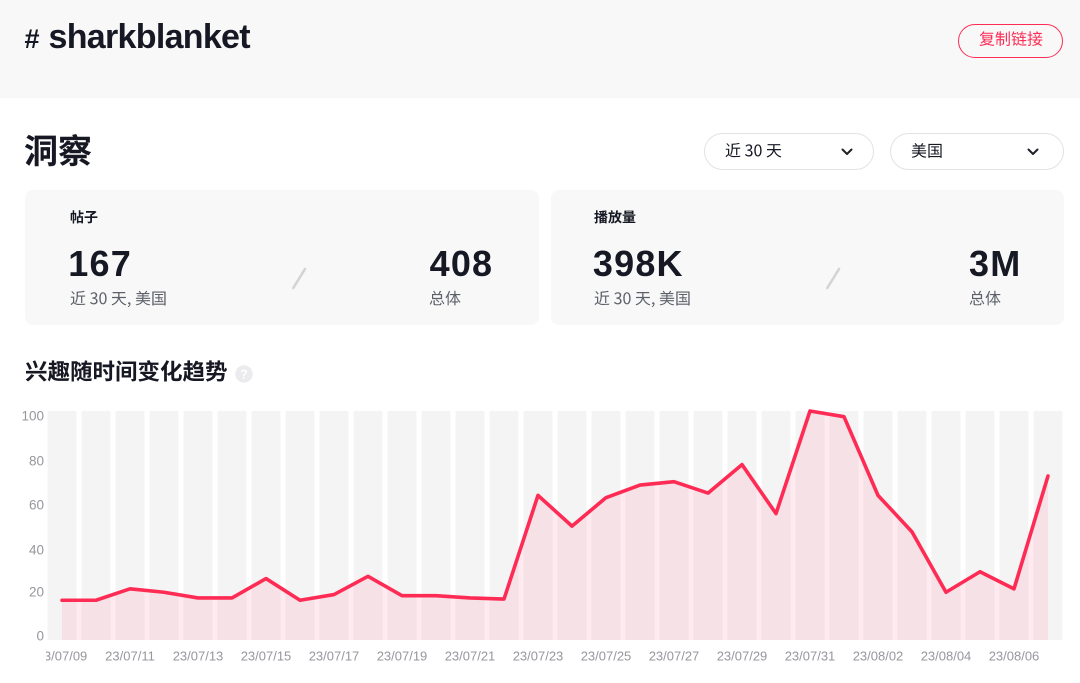 This screenshot has height=683, width=1080. What do you see at coordinates (1014, 656) in the screenshot?
I see `svg-text: 23/08/06` at bounding box center [1014, 656].